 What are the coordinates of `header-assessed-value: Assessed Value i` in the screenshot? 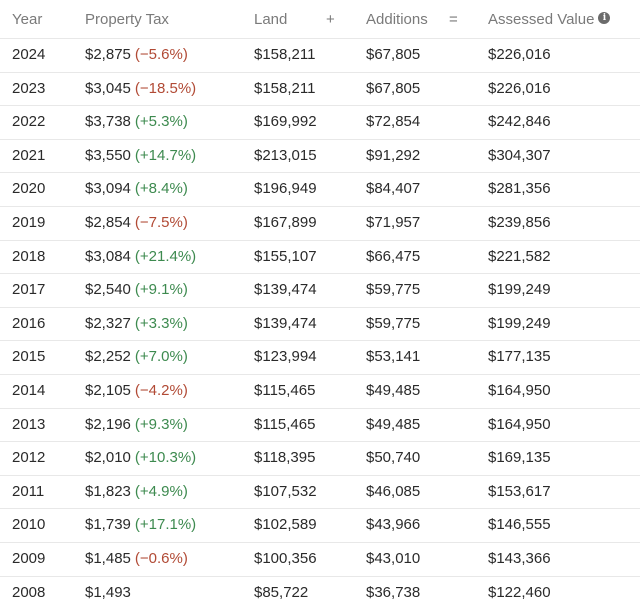 It's located at (549, 19).